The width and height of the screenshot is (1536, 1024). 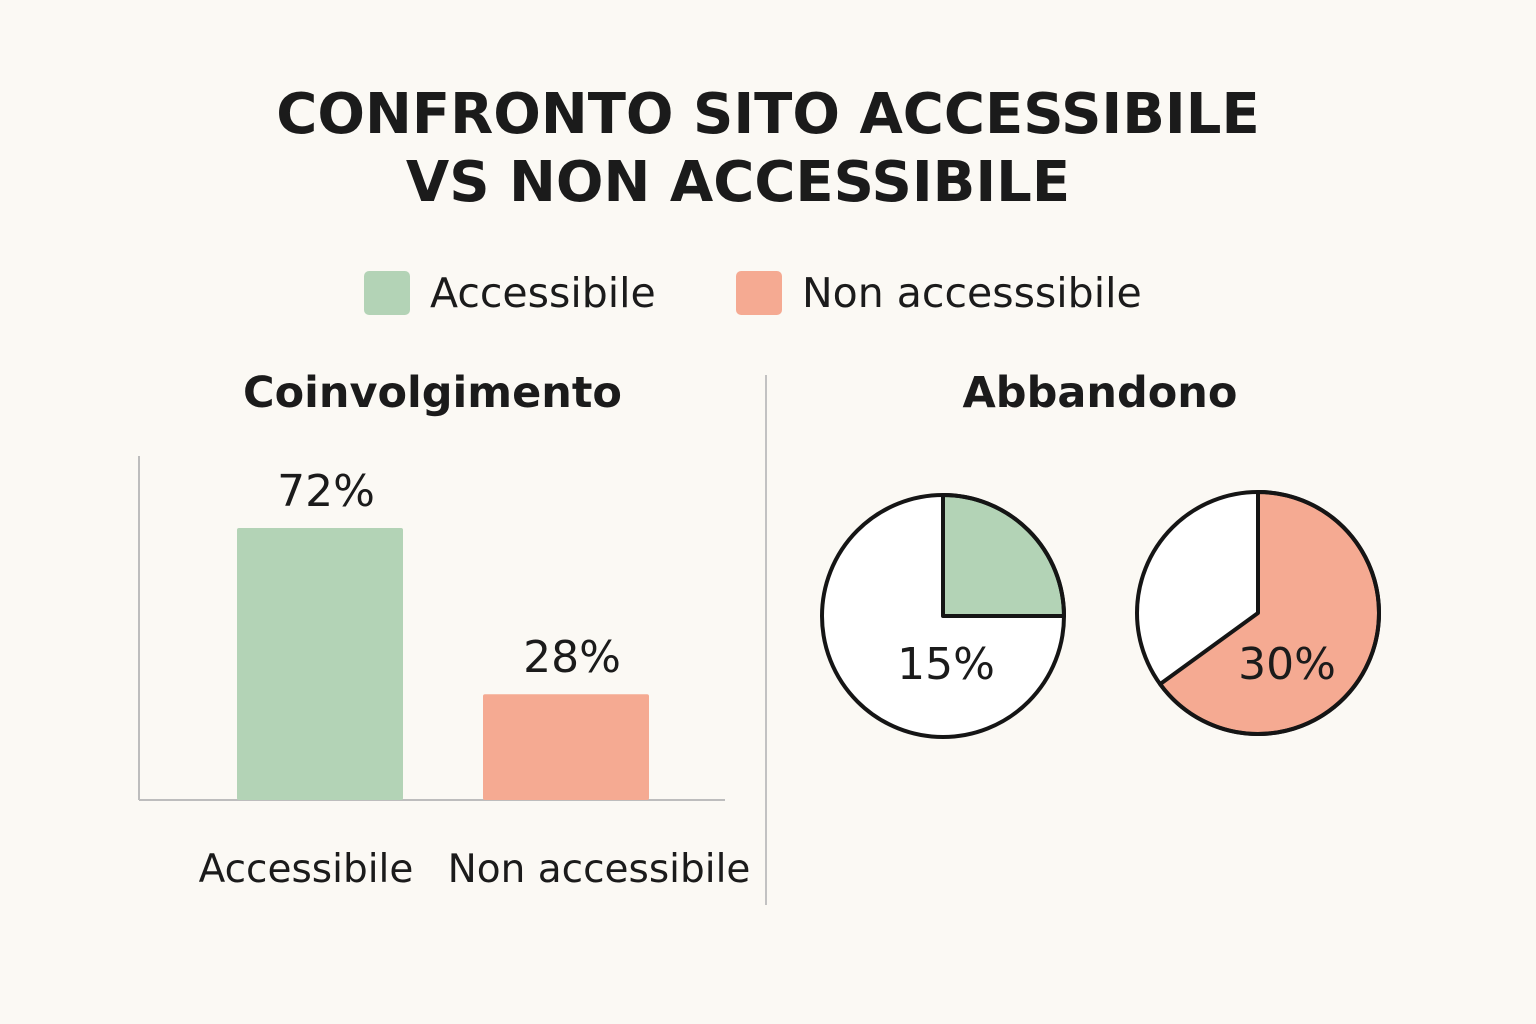 I want to click on x-tick-label: Accessibile, so click(x=306, y=869).